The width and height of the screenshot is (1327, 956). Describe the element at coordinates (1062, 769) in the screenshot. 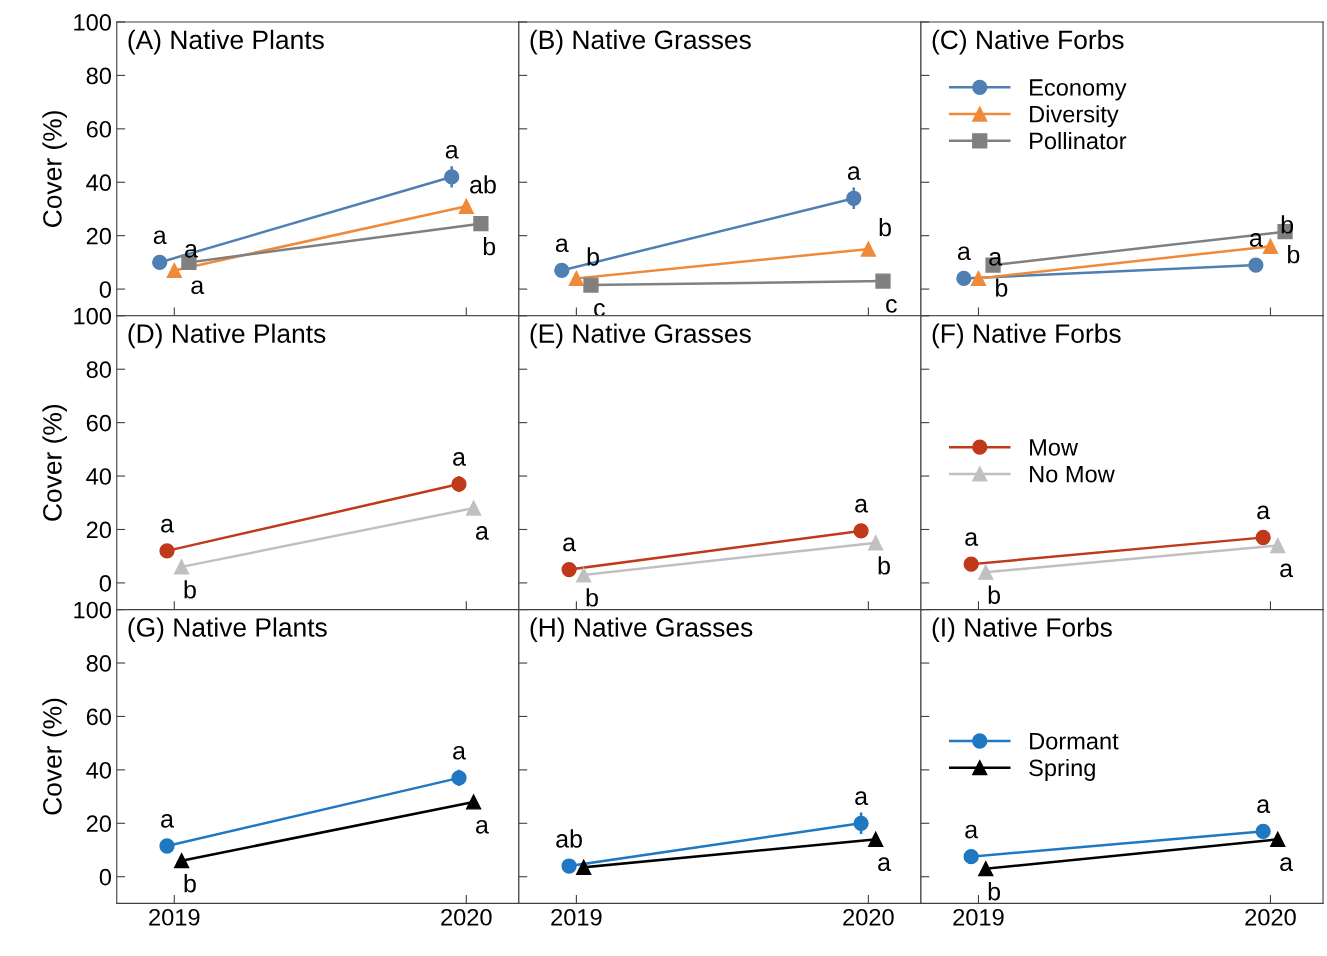

I see `legend-label: Spring` at that location.